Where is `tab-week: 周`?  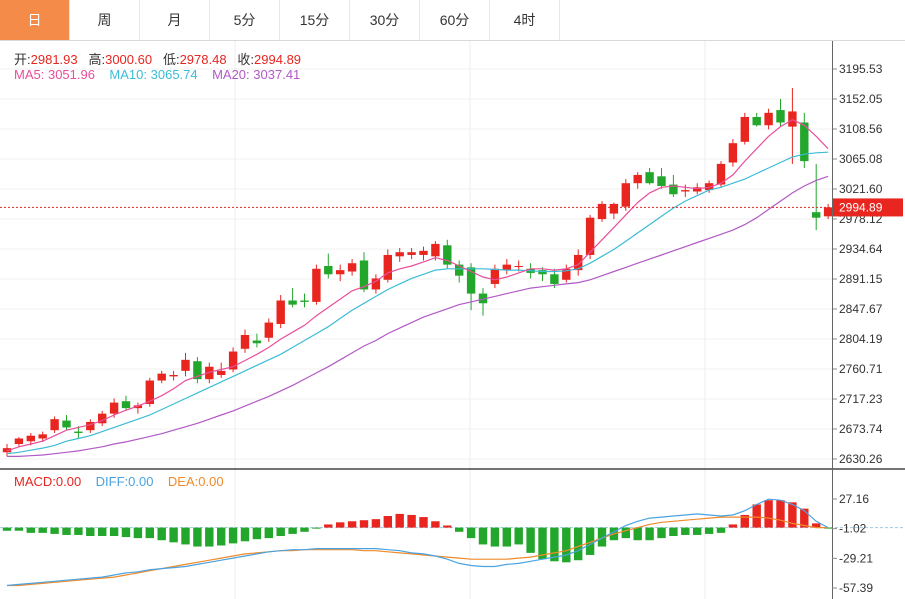
tab-week: 周 is located at coordinates (105, 20).